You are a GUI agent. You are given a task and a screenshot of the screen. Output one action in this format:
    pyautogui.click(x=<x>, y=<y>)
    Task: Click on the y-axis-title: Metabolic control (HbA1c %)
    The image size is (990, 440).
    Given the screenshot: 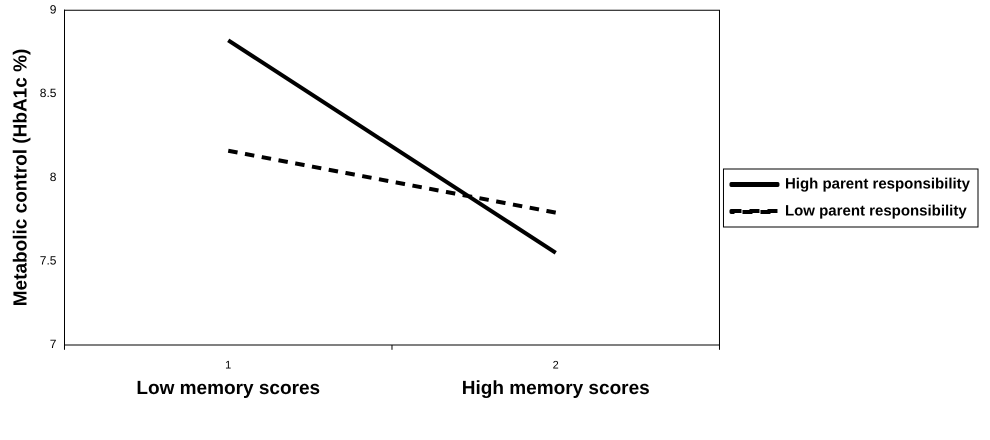 What is the action you would take?
    pyautogui.click(x=21, y=177)
    